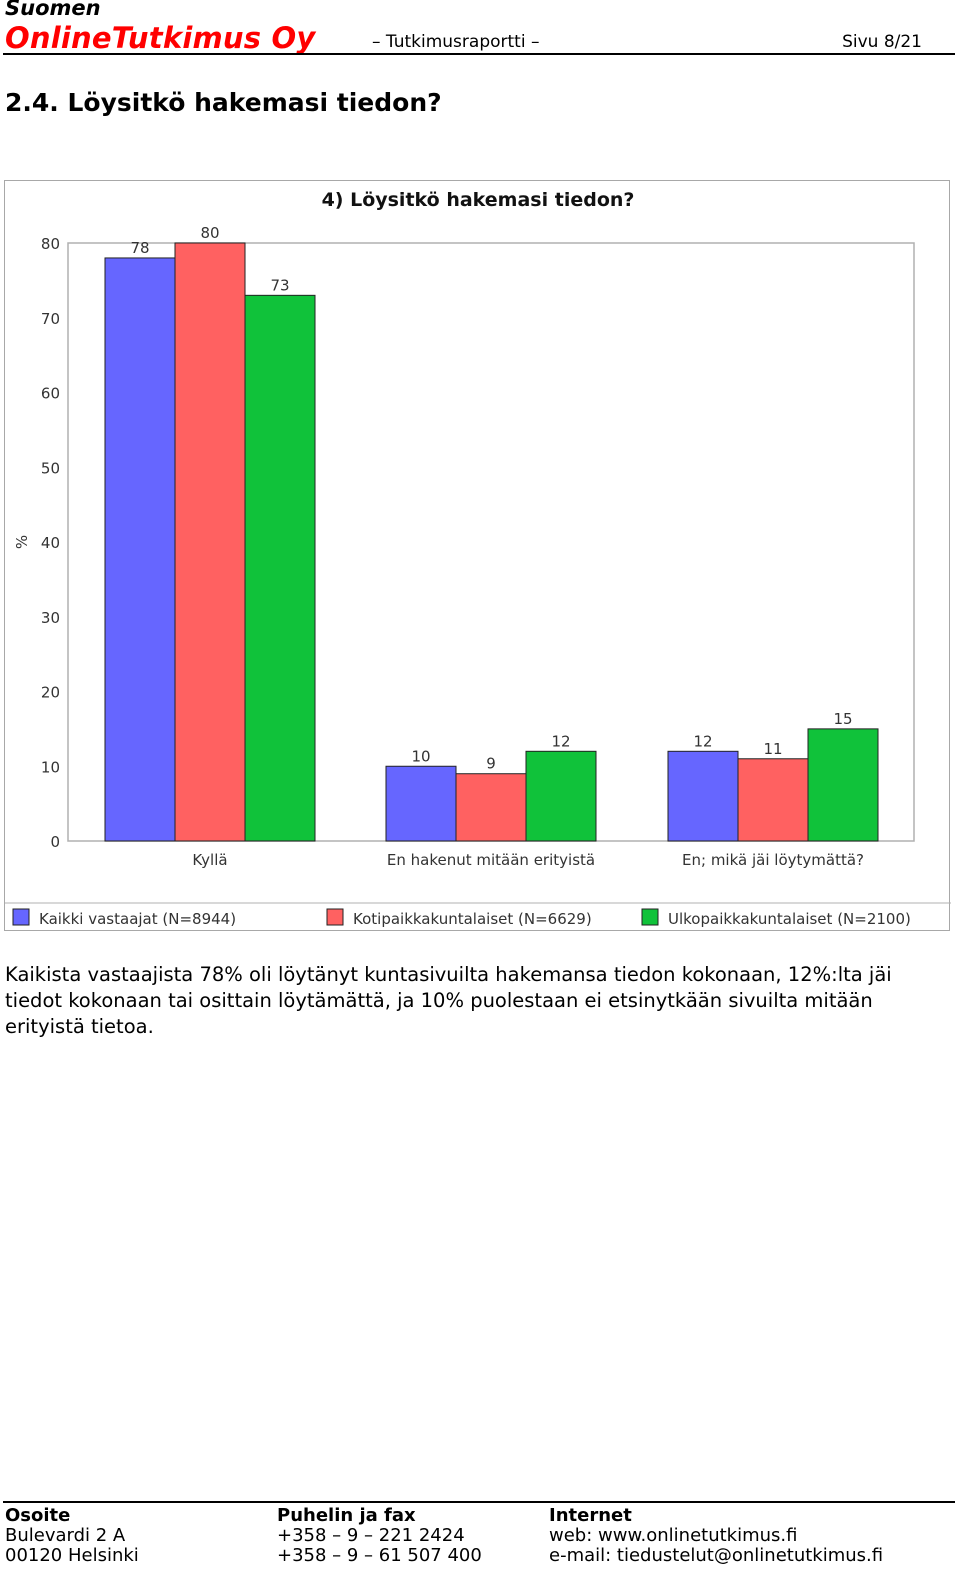 The width and height of the screenshot is (960, 1576). What do you see at coordinates (472, 919) in the screenshot?
I see `legend-label: Kotipaikkakuntalaiset (N=6629)` at bounding box center [472, 919].